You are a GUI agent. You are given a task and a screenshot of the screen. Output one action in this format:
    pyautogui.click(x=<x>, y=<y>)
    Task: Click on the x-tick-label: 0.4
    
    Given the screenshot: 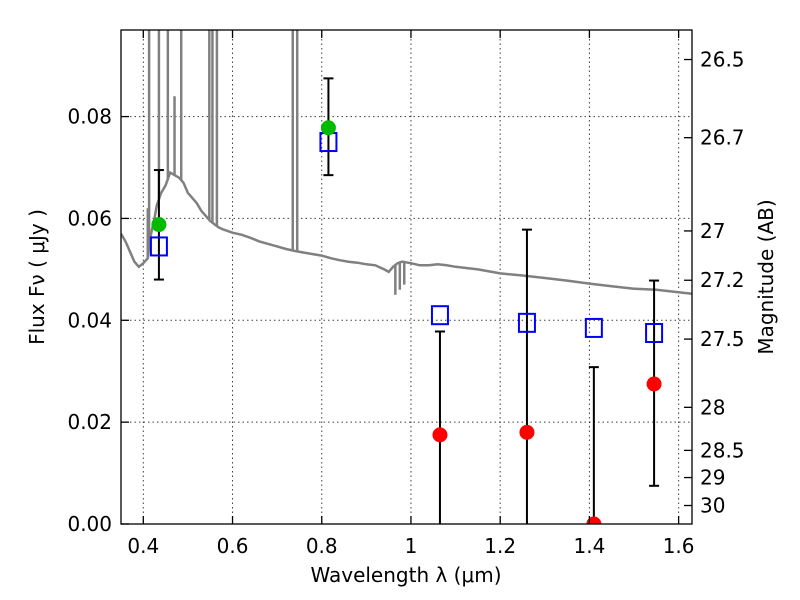 What is the action you would take?
    pyautogui.click(x=143, y=546)
    